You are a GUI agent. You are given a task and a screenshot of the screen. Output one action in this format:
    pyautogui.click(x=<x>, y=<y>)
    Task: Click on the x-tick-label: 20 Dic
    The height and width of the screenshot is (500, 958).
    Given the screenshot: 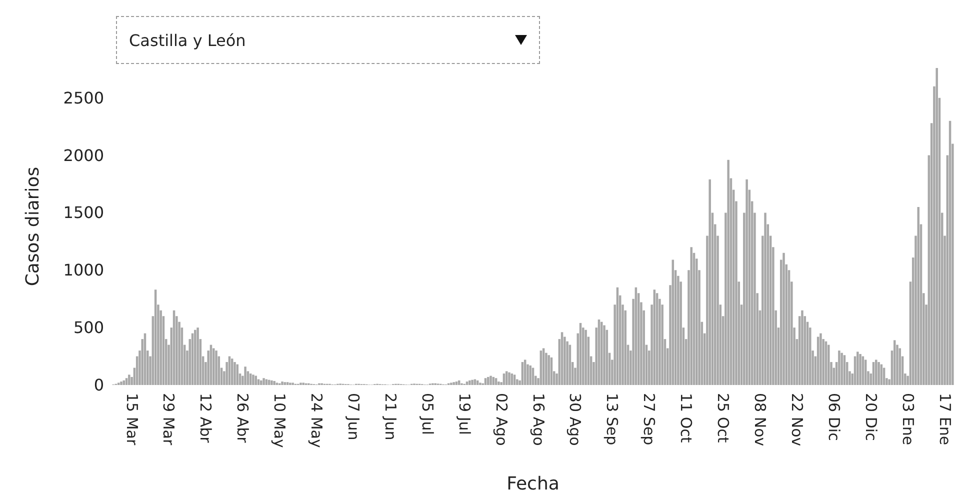 What is the action you would take?
    pyautogui.click(x=871, y=417)
    